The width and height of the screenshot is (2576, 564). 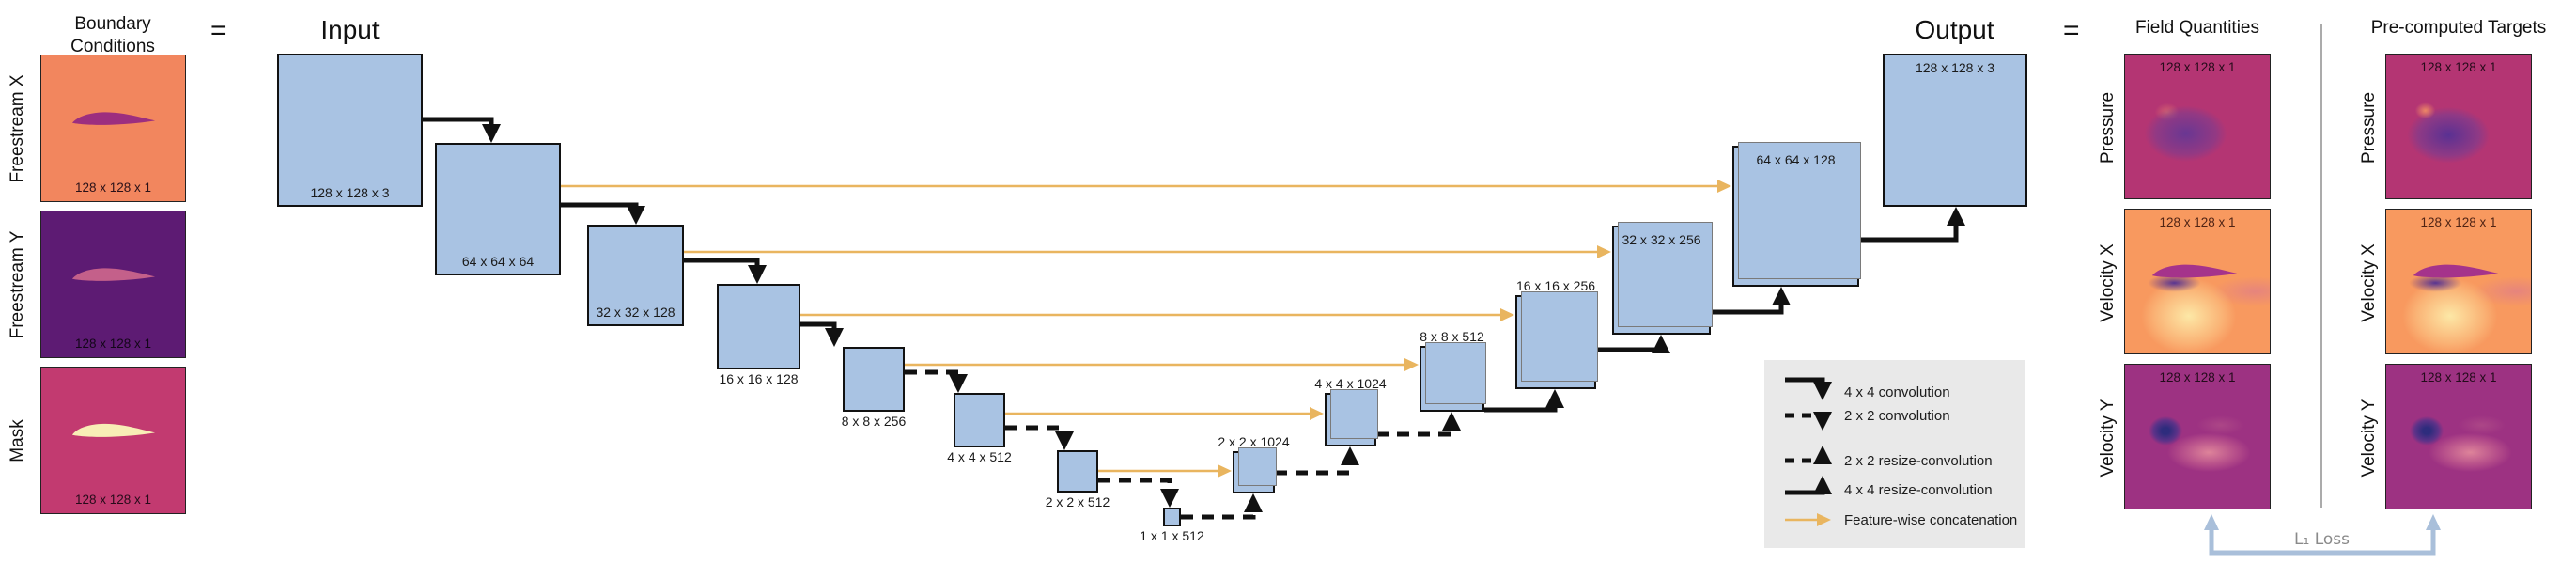 What do you see at coordinates (759, 378) in the screenshot?
I see `layer-dims: 16 x 16 x 128` at bounding box center [759, 378].